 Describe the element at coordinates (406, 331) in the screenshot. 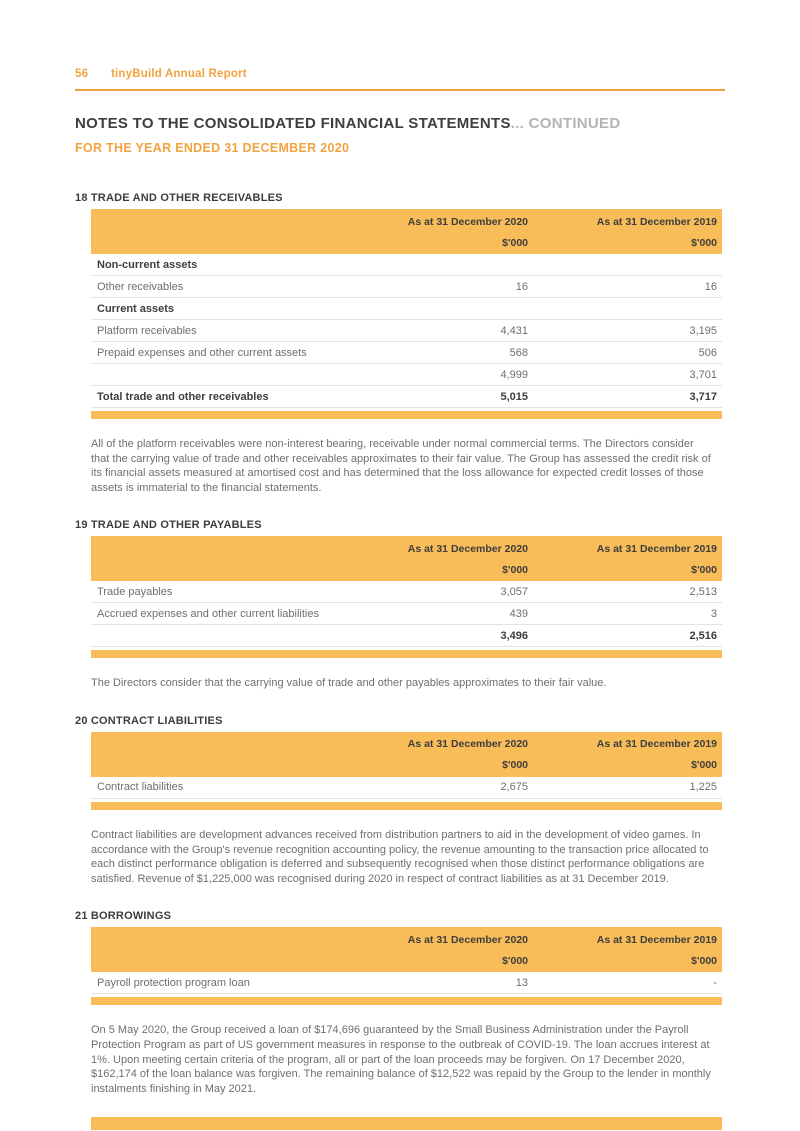

I see `table-row: Platform receivables 4,431 3,195` at that location.